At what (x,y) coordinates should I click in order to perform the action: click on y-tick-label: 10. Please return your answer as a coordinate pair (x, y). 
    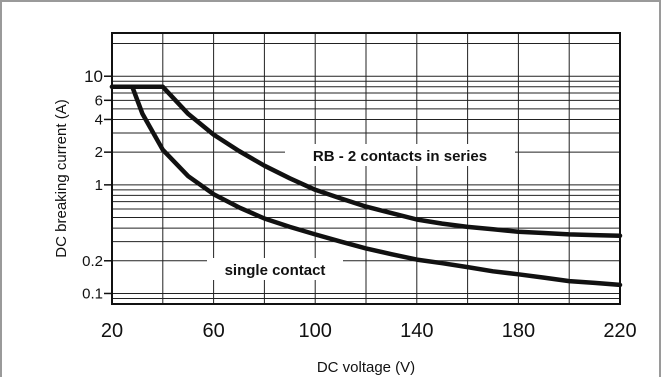
    Looking at the image, I should click on (93, 76).